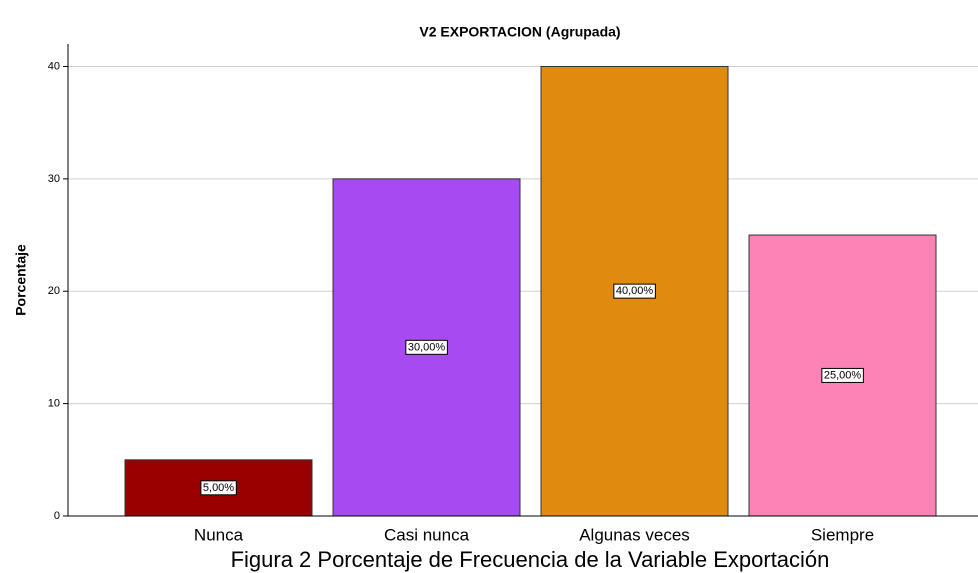 The width and height of the screenshot is (978, 573). Describe the element at coordinates (519, 32) in the screenshot. I see `chart-title: V2 EXPORTACION (Agrupada)` at that location.